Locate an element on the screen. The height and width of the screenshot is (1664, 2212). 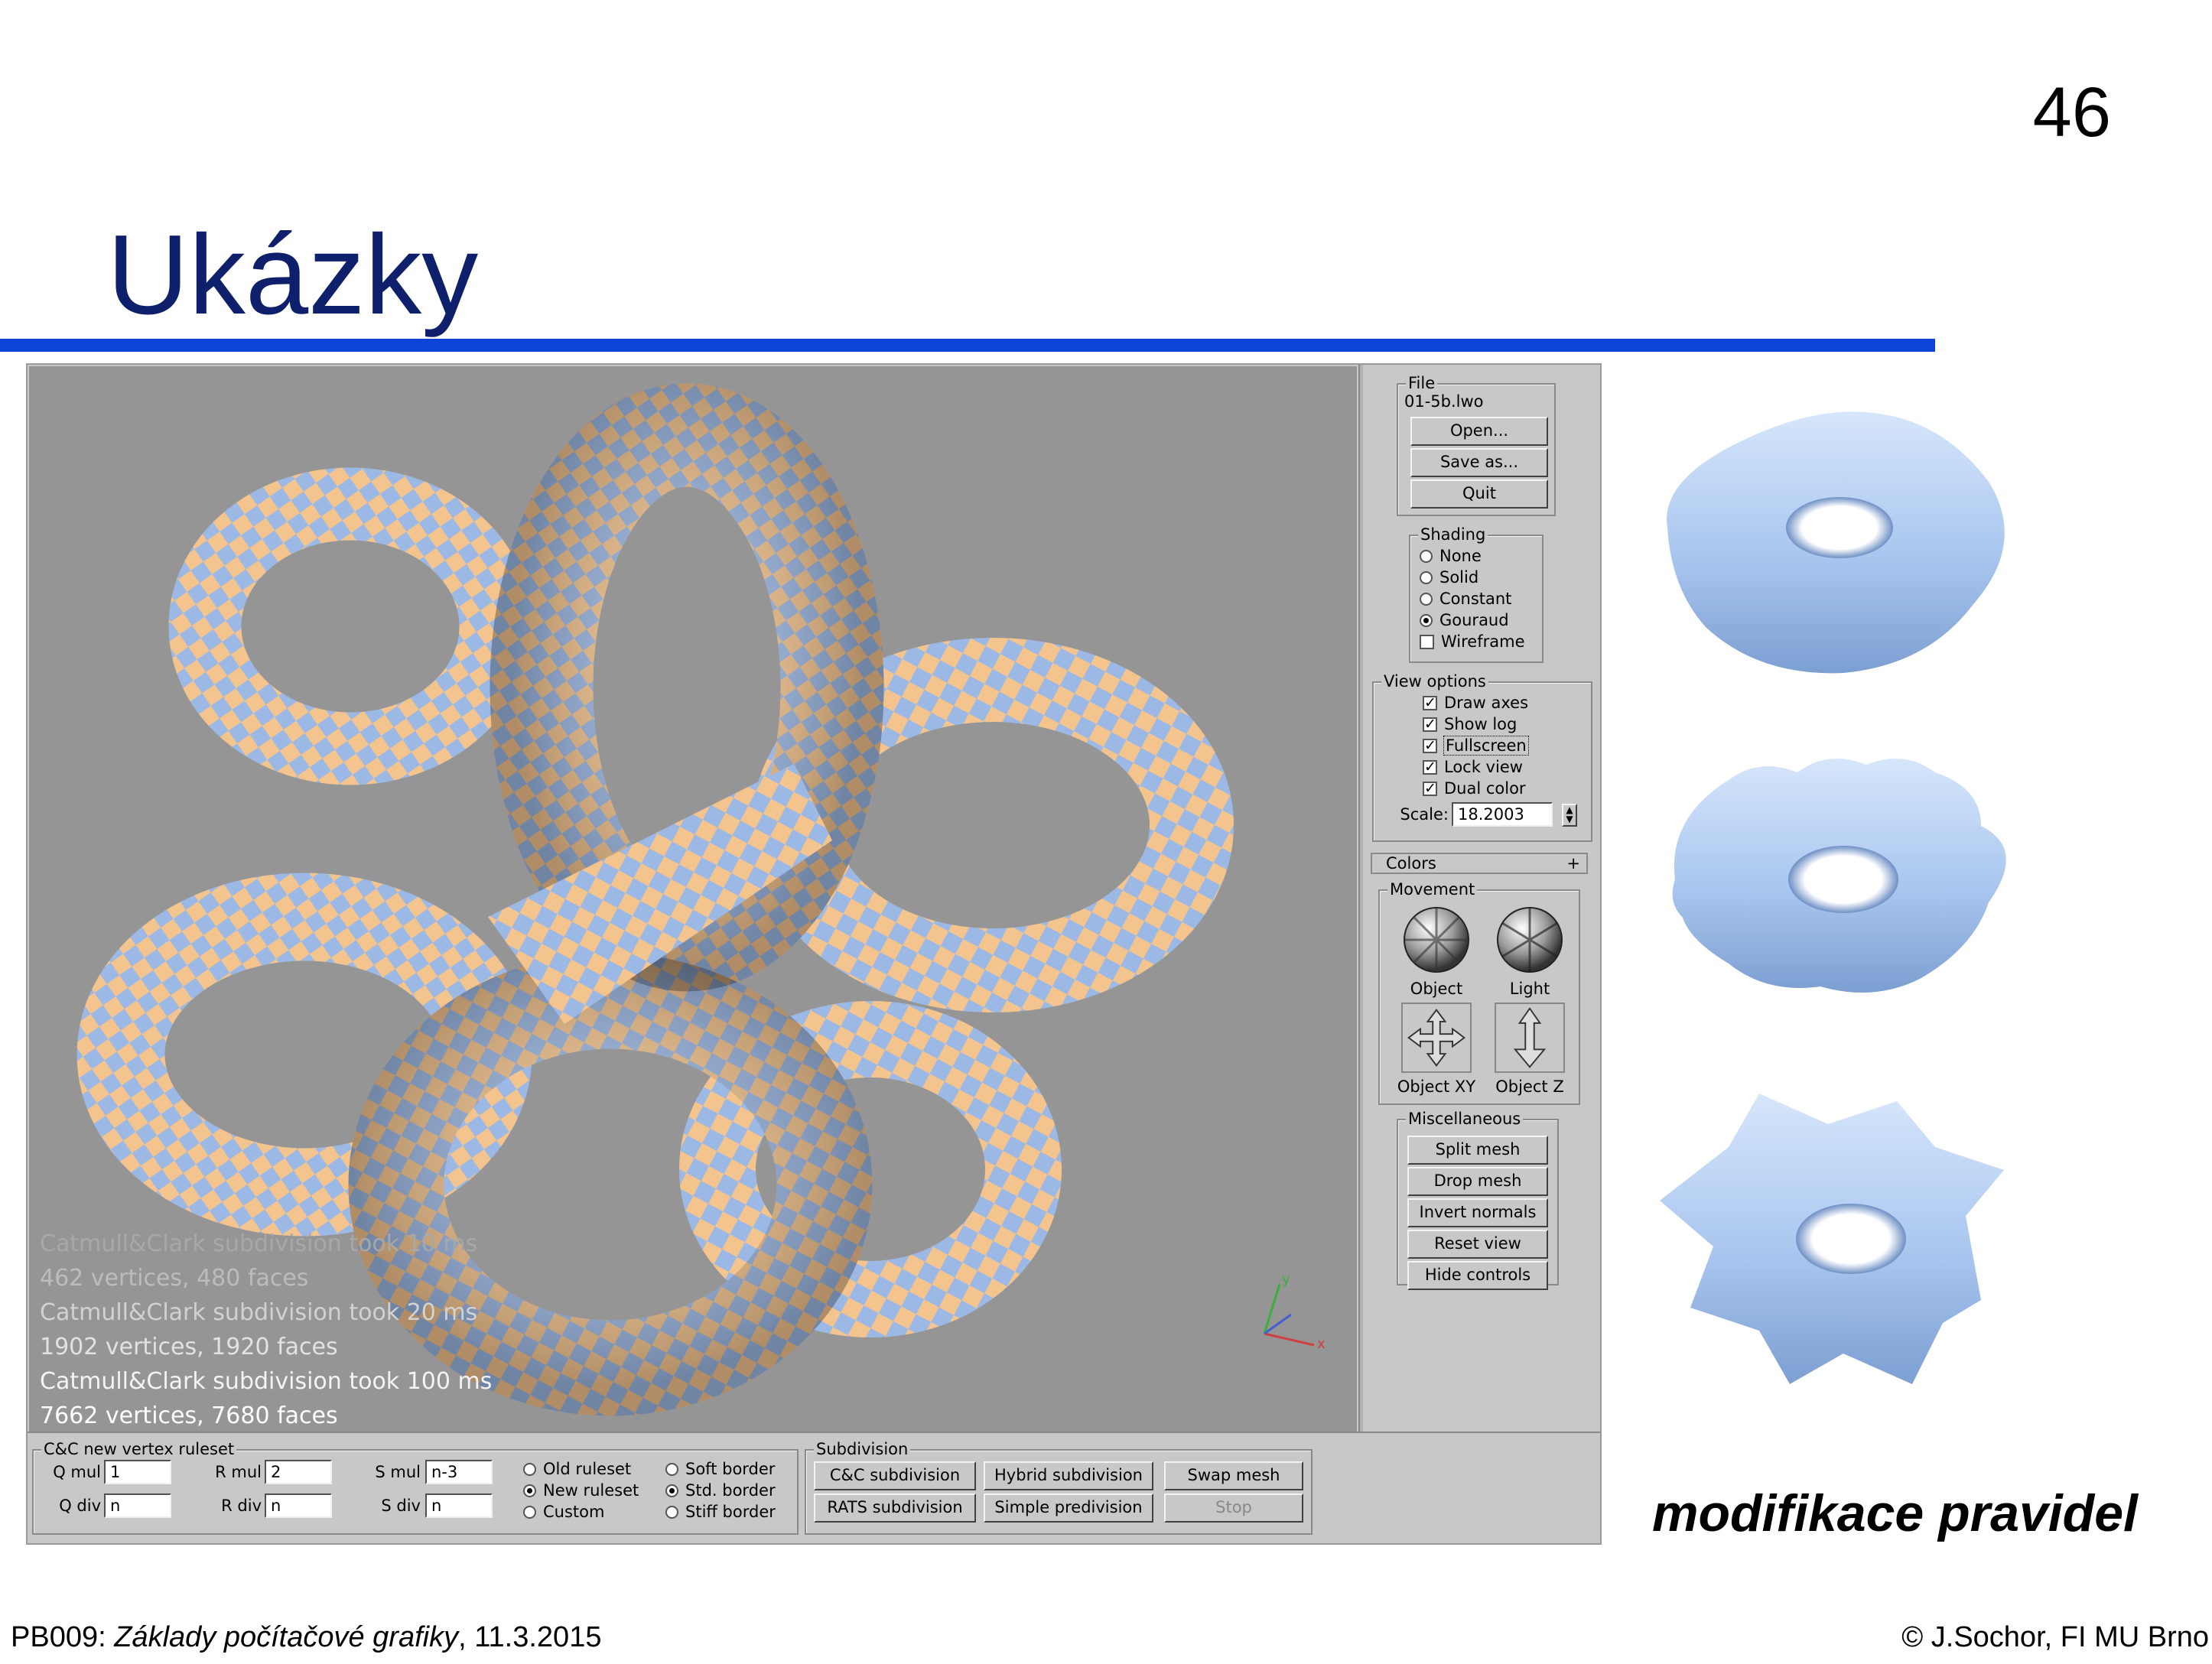
footer-course-code: PB009 is located at coordinates (55, 1637).